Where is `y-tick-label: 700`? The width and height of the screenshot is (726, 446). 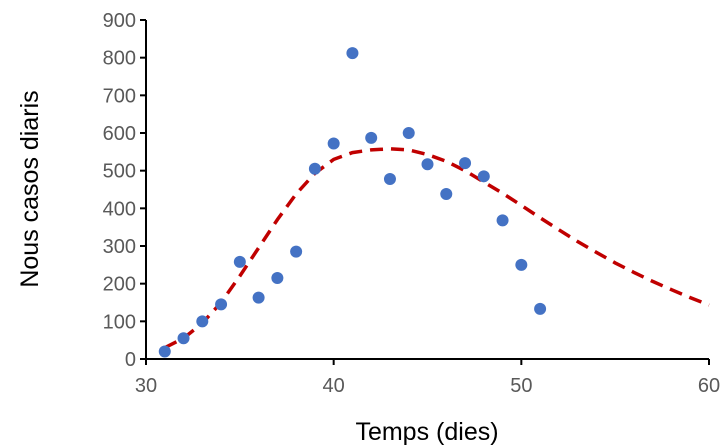
y-tick-label: 700 is located at coordinates (119, 96).